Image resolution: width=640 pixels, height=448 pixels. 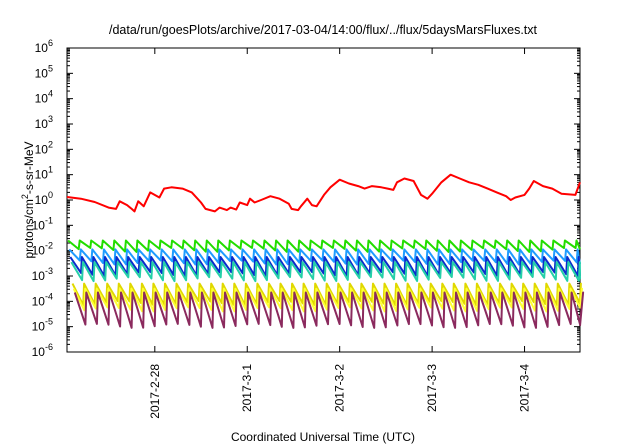 What do you see at coordinates (340, 388) in the screenshot?
I see `x-tick-label: 2017-3-2` at bounding box center [340, 388].